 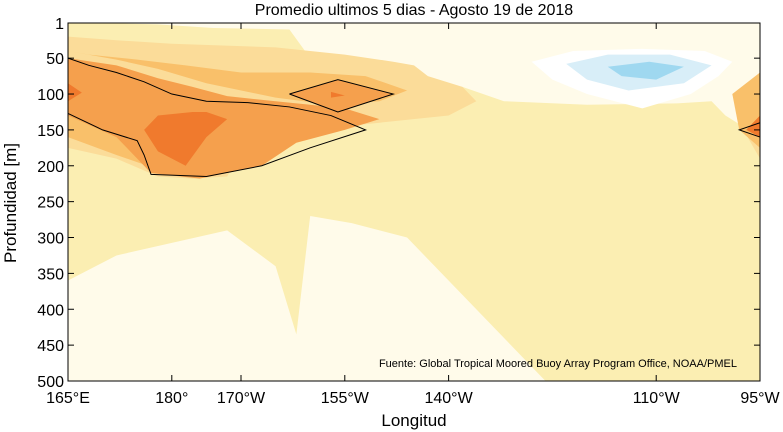 I want to click on contour-region-hotter-point, so click(x=337, y=94).